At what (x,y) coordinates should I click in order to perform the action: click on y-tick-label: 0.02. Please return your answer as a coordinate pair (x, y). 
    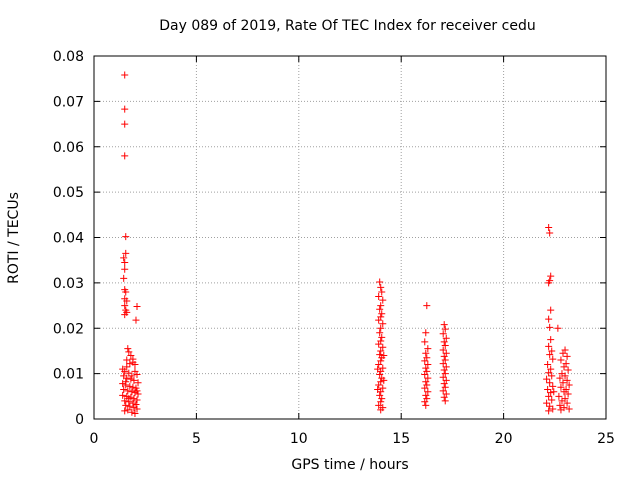
    Looking at the image, I should click on (68, 329).